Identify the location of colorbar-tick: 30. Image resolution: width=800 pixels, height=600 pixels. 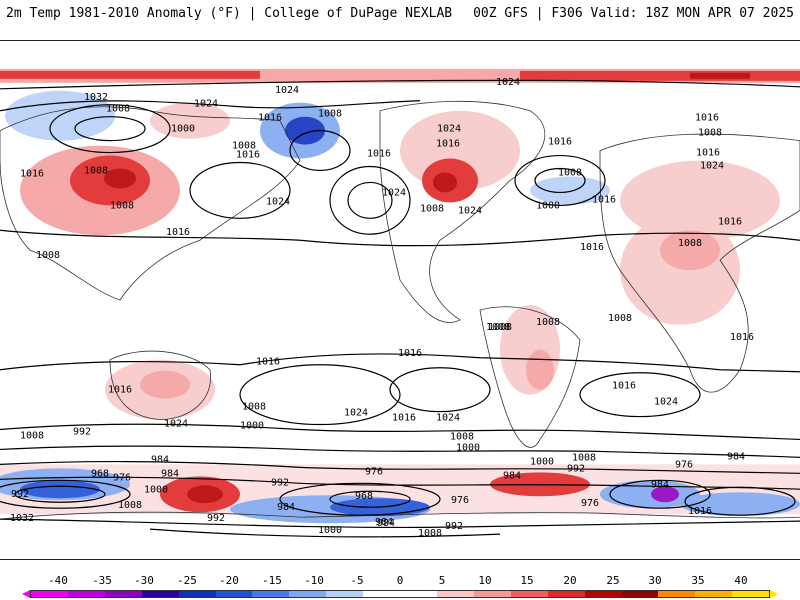
(655, 580).